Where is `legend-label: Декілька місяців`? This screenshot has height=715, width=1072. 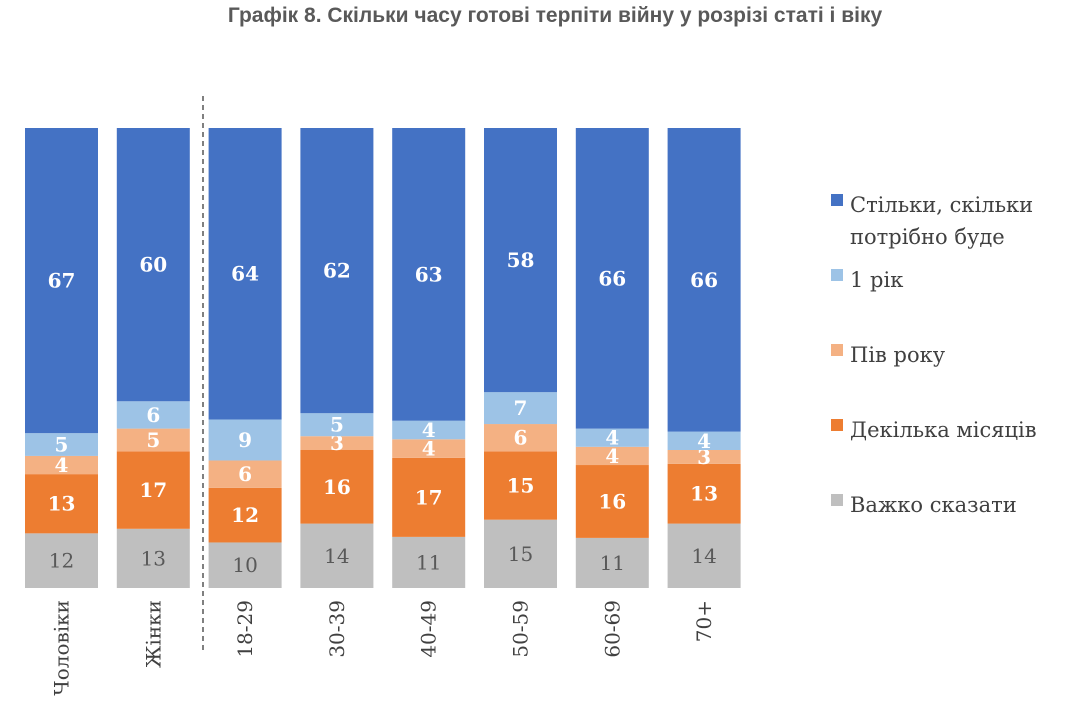
legend-label: Декілька місяців is located at coordinates (943, 430).